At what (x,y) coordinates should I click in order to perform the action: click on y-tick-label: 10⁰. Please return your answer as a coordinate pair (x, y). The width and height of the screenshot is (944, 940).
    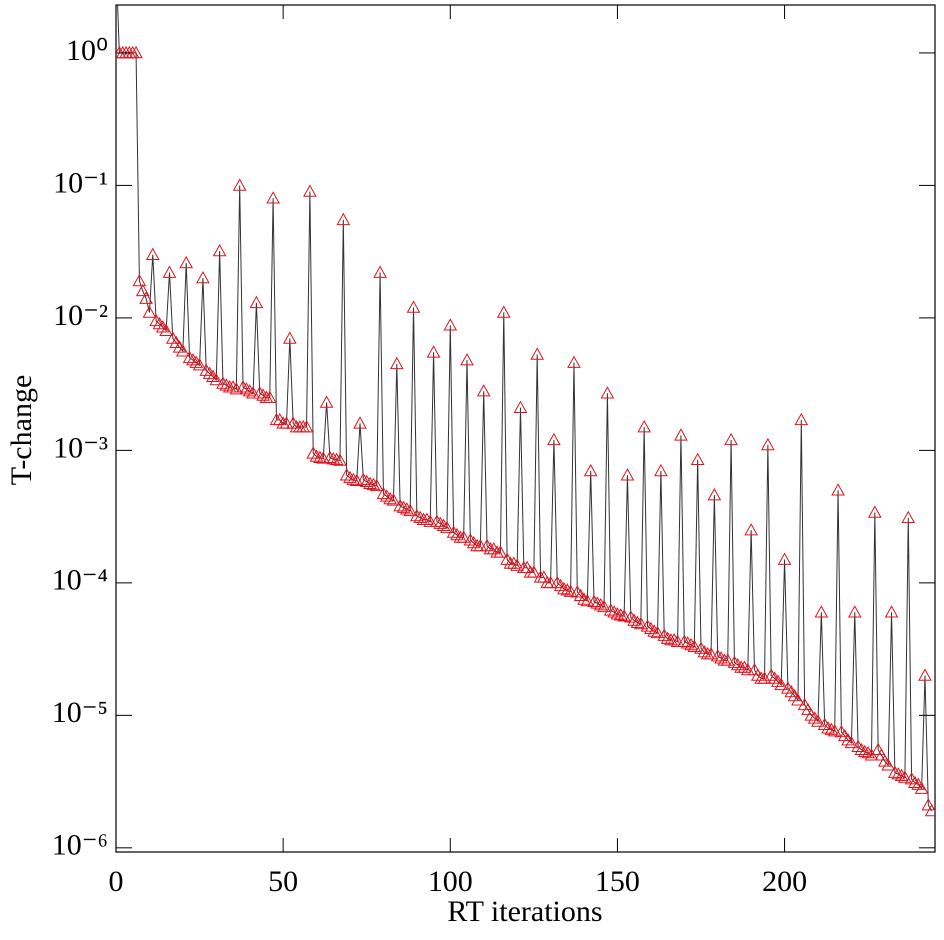
    Looking at the image, I should click on (87, 50).